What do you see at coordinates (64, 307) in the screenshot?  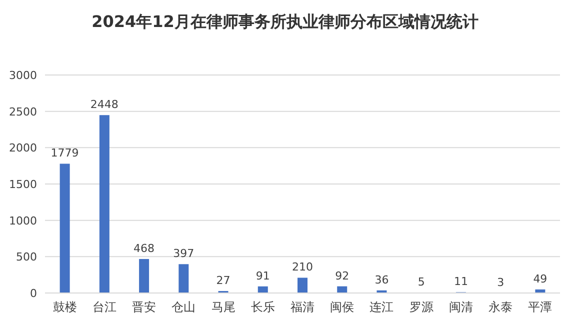 I see `x-tick-label: 鼓楼` at bounding box center [64, 307].